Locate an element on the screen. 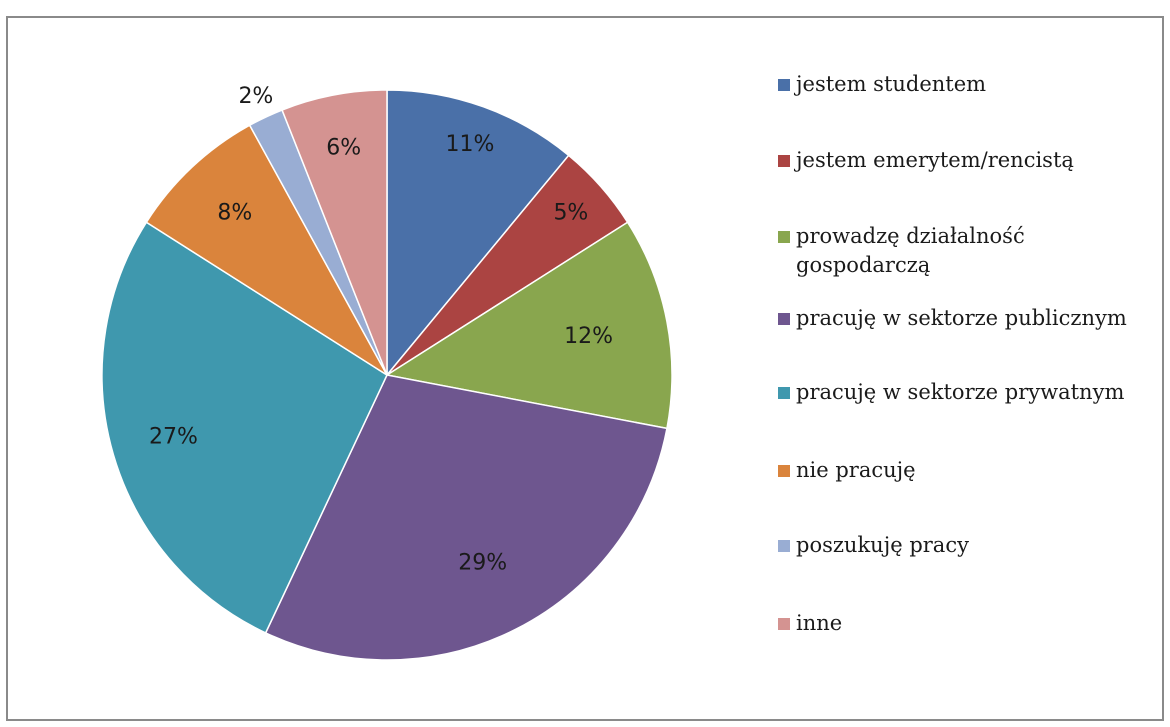  legend-item: jestem studentem is located at coordinates (882, 84).